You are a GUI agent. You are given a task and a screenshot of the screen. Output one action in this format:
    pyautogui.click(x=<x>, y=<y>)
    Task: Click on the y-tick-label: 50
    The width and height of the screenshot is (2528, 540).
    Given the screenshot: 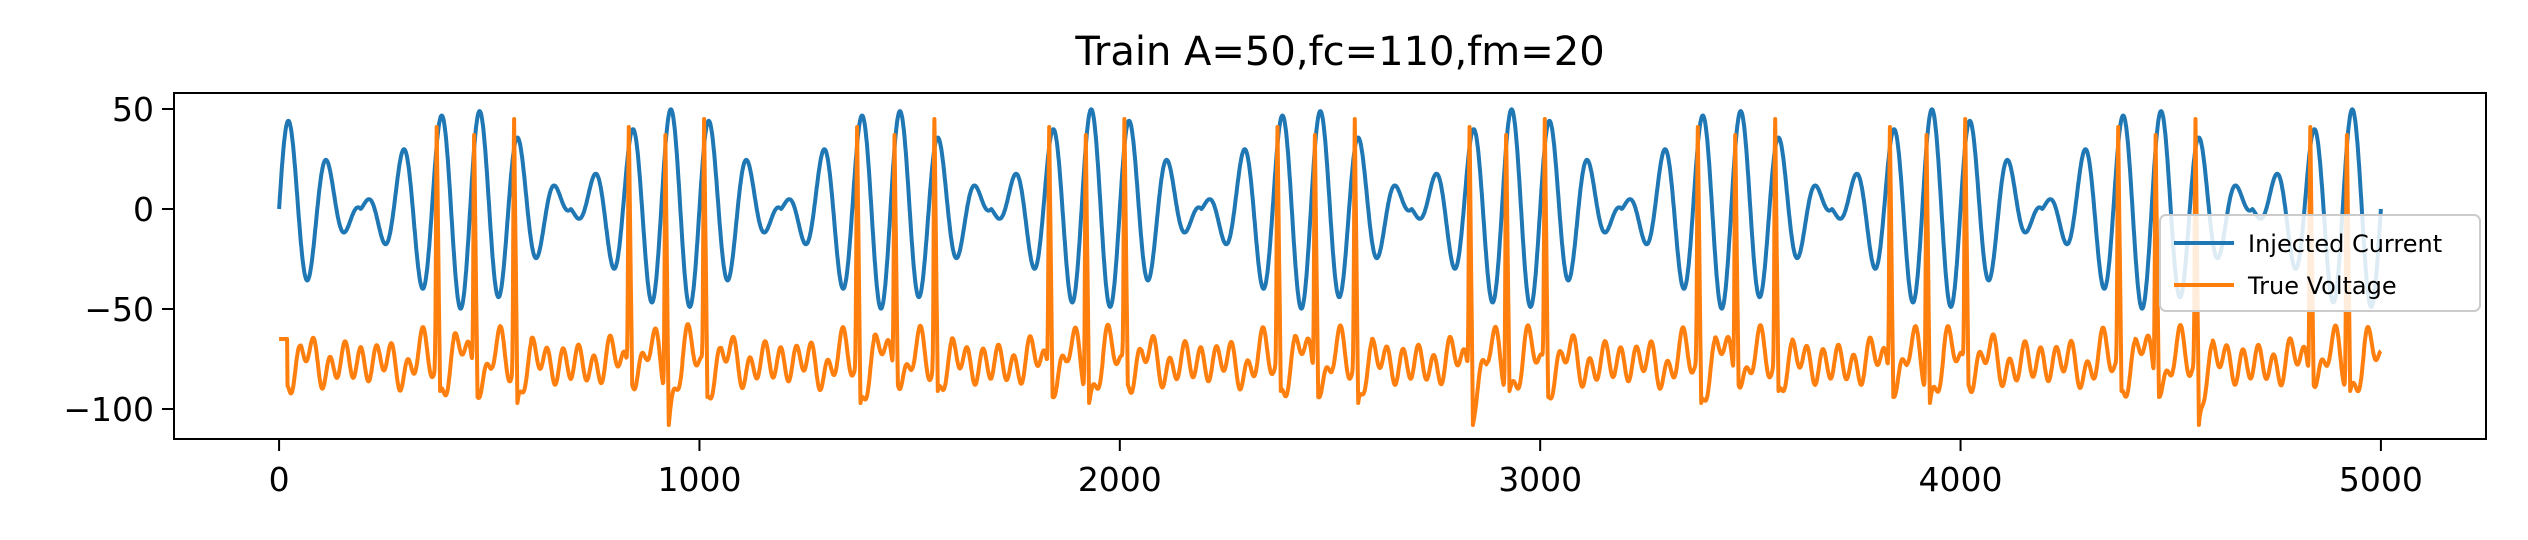 What is the action you would take?
    pyautogui.click(x=133, y=109)
    